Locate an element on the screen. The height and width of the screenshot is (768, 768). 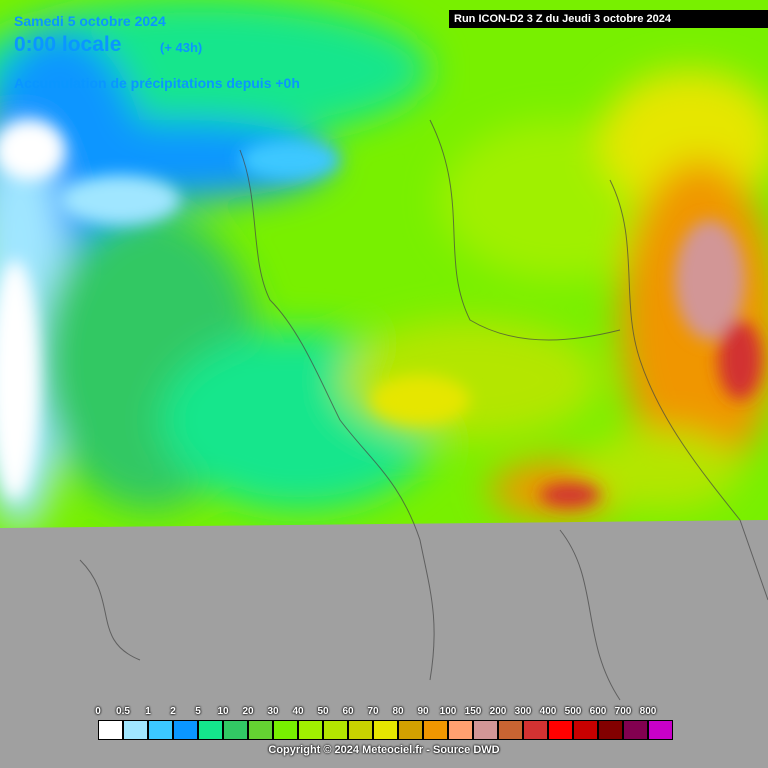
legend-label: 70 is located at coordinates (373, 711).